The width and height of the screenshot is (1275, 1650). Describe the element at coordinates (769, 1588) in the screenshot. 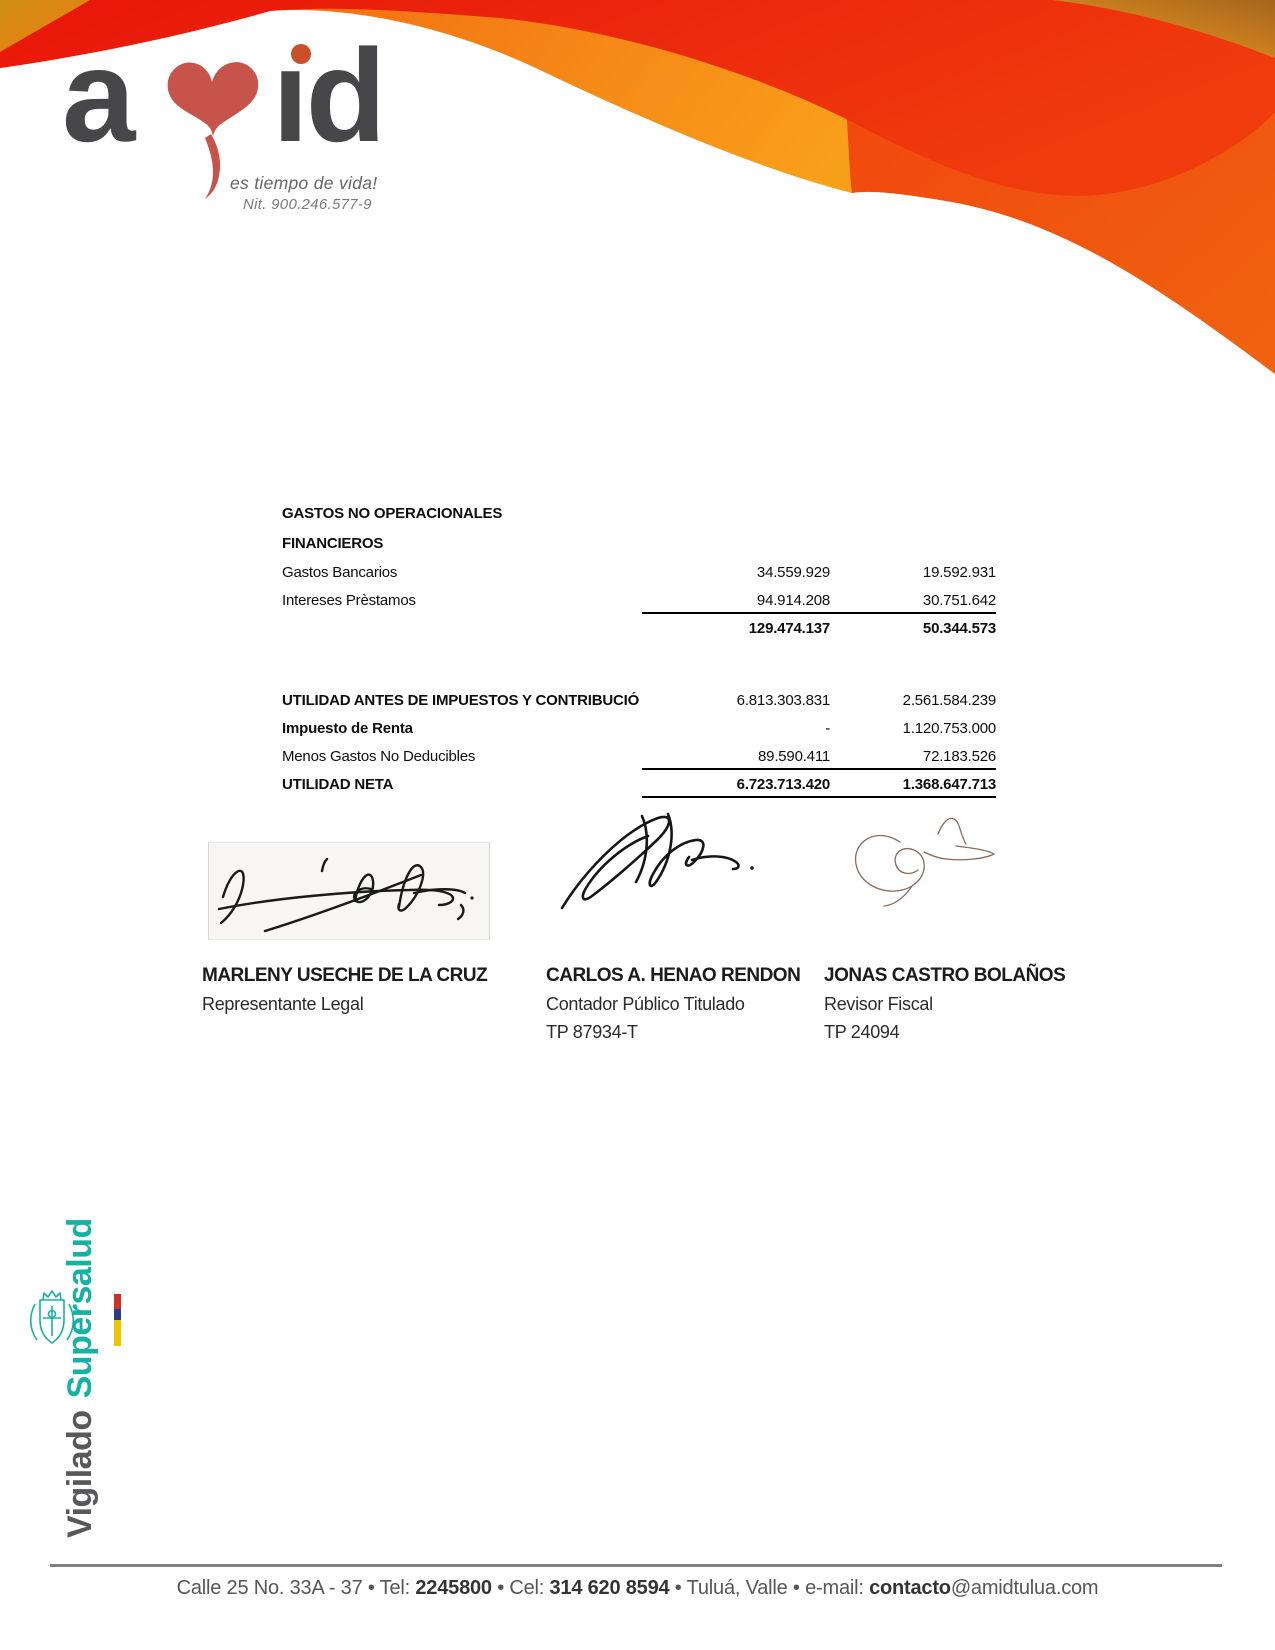

I see `footer-part: • Tuluá, Valle • e-mail:` at that location.